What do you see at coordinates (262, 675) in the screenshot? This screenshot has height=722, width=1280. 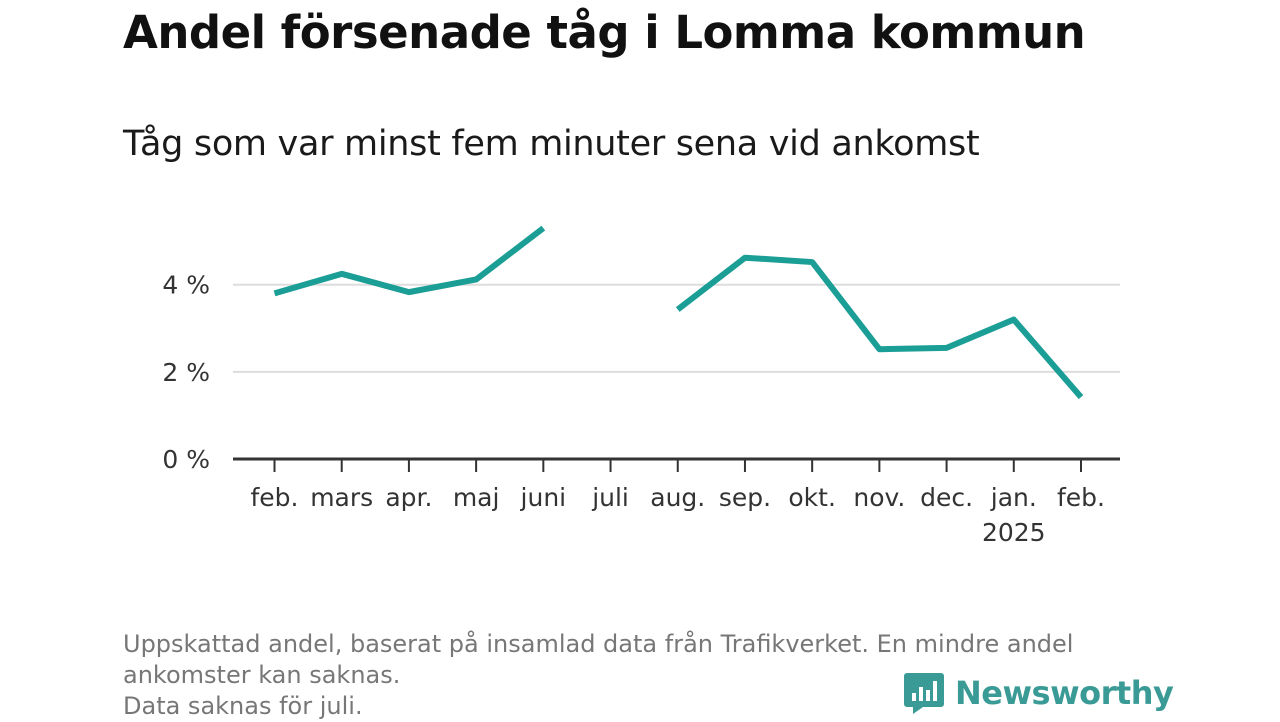 I see `footnote-line-2: ankomster kan saknas.` at bounding box center [262, 675].